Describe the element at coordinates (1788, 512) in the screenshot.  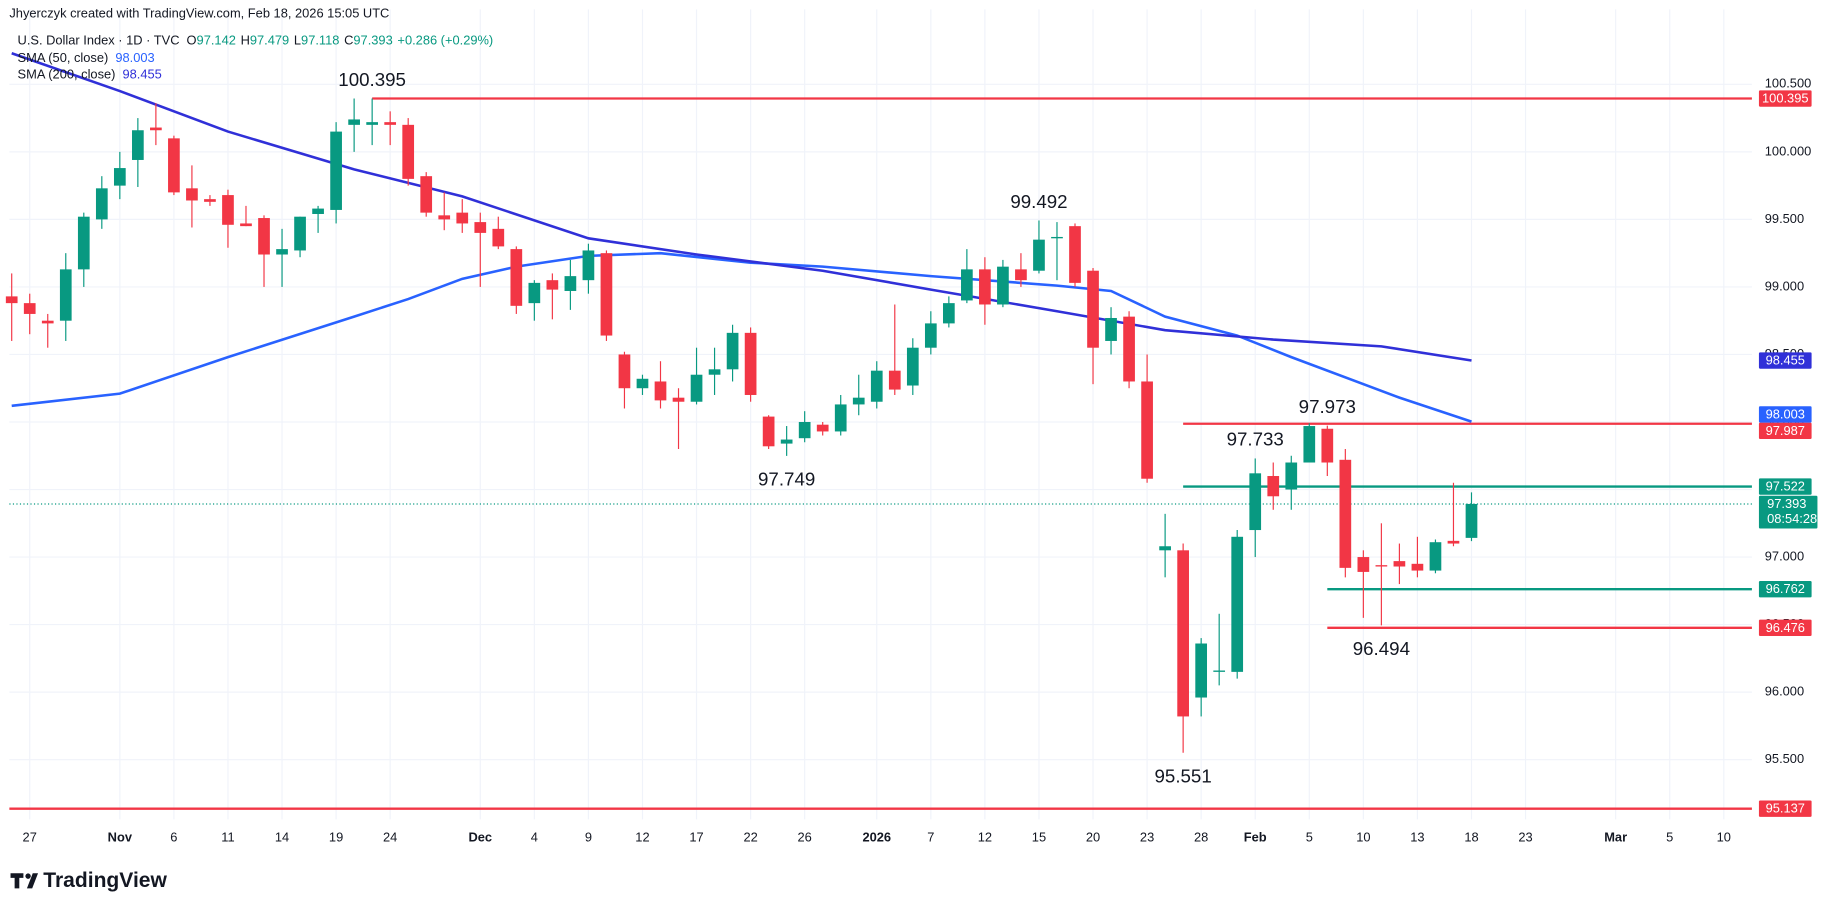
I see `last-price-tag-bg` at that location.